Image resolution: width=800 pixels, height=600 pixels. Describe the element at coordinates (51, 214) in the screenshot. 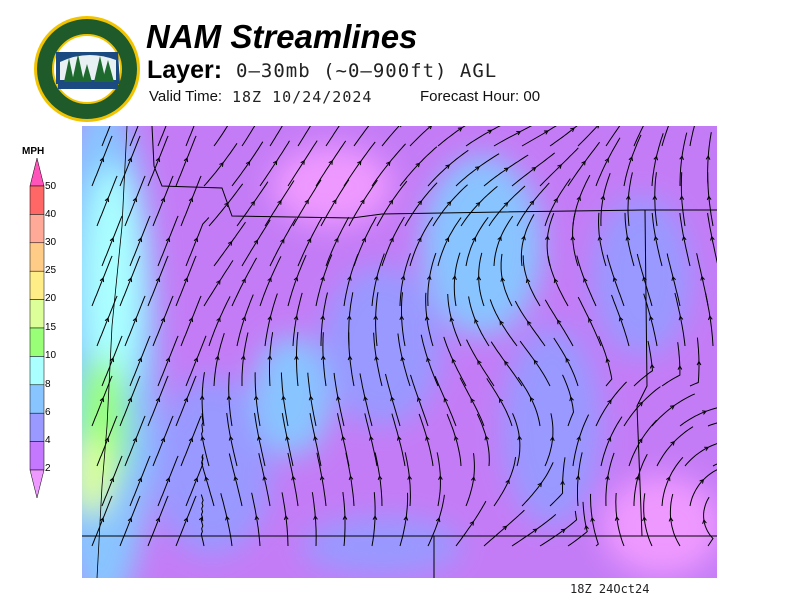

I see `tick-label: 40` at that location.